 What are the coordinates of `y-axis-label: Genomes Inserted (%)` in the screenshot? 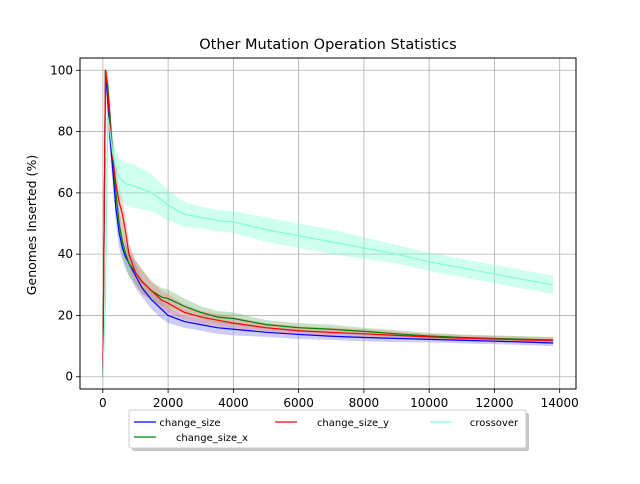 It's located at (31, 225).